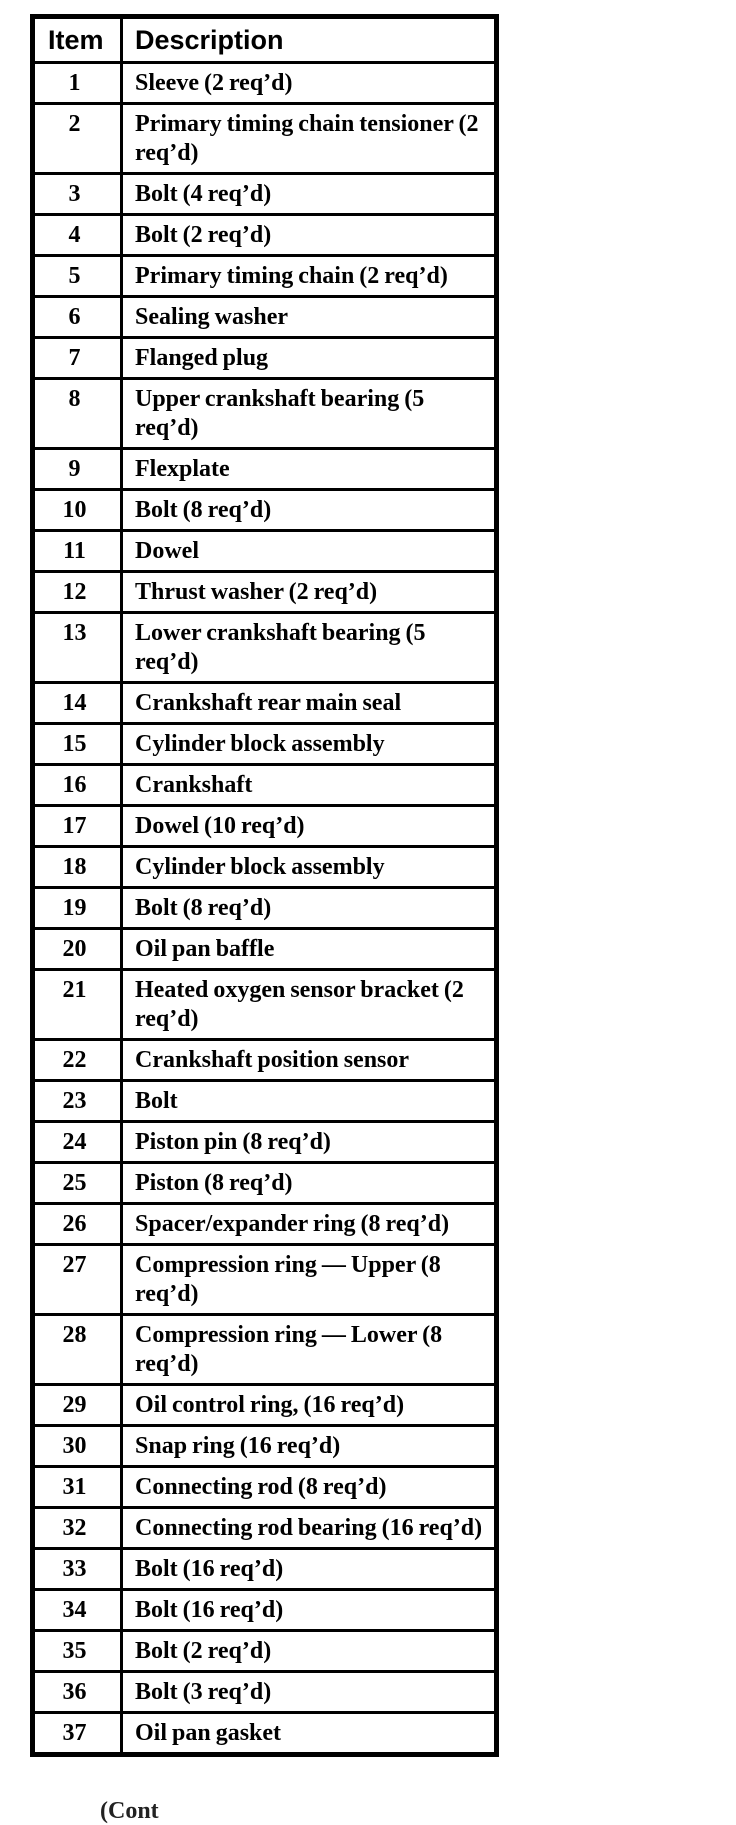 The width and height of the screenshot is (736, 1825). Describe the element at coordinates (77, 83) in the screenshot. I see `item-number-cell: 1` at that location.